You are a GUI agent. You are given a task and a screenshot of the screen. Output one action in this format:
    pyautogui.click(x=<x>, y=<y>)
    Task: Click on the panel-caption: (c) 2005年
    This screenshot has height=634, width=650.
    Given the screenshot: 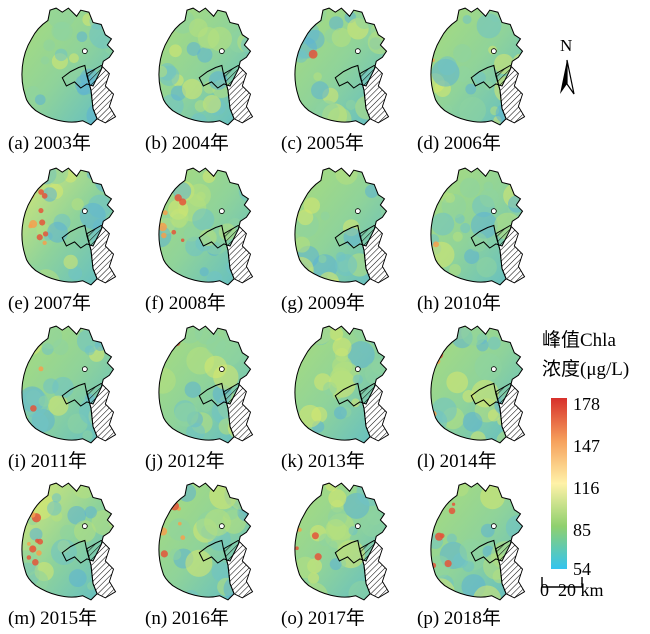 What is the action you would take?
    pyautogui.click(x=322, y=143)
    